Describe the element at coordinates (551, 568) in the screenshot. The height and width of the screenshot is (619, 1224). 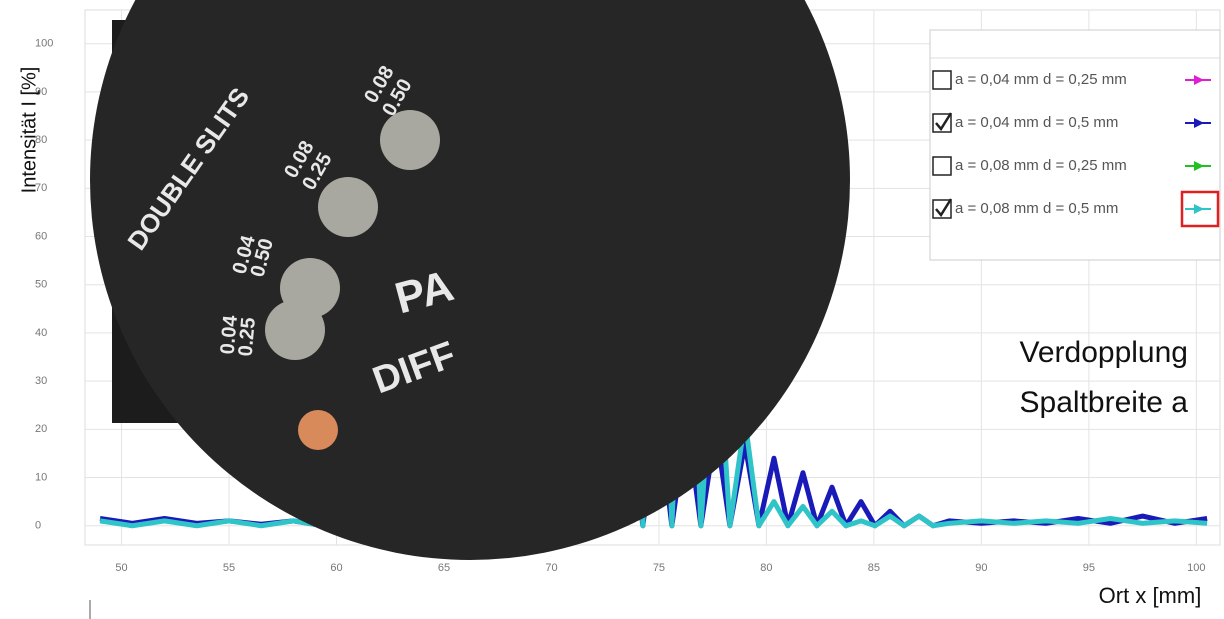
I see `x-tick-label: 70` at that location.